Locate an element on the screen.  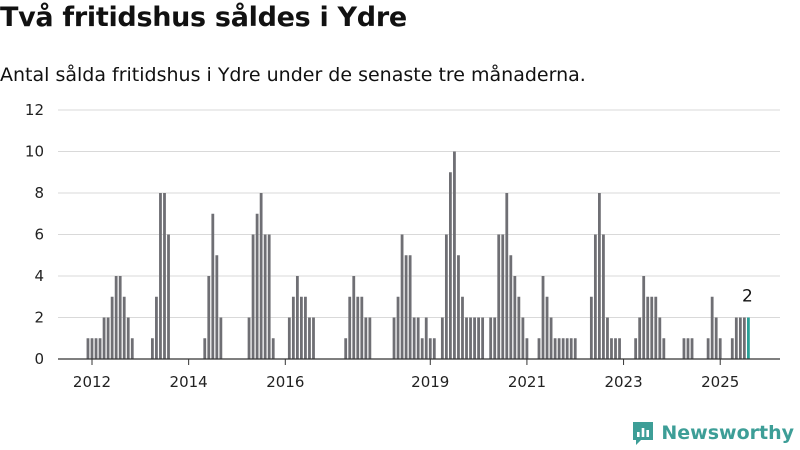
chart-title: Två fritidshus såldes i Ydre is located at coordinates (203, 17).